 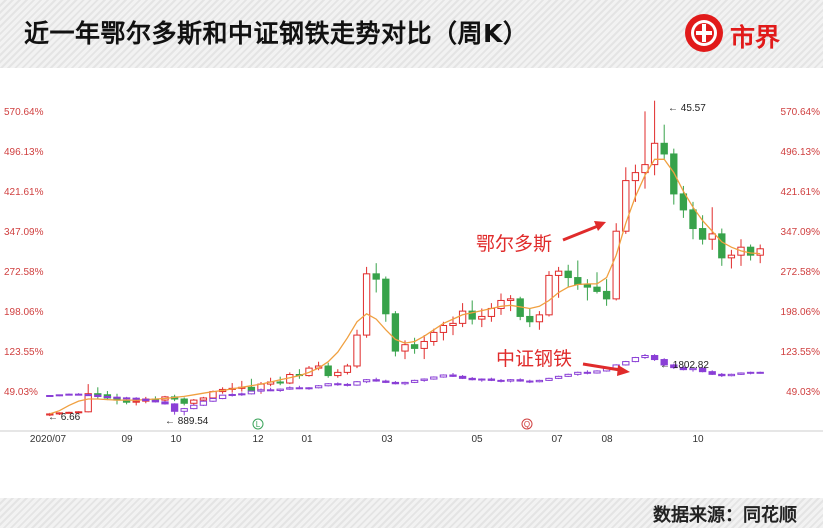 I want to click on page-title: 近一年鄂尔多斯和中证钢铁走势对比（周K）, so click(x=276, y=33).